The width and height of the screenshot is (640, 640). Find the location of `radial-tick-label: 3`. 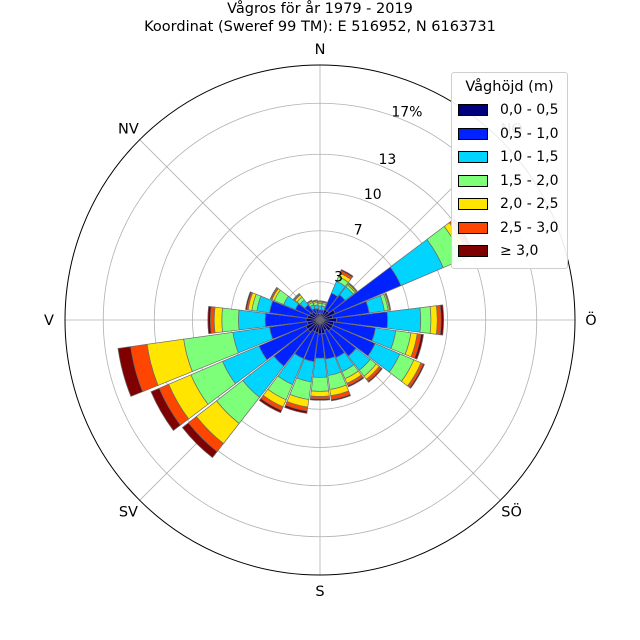

radial-tick-label: 3 is located at coordinates (338, 278).